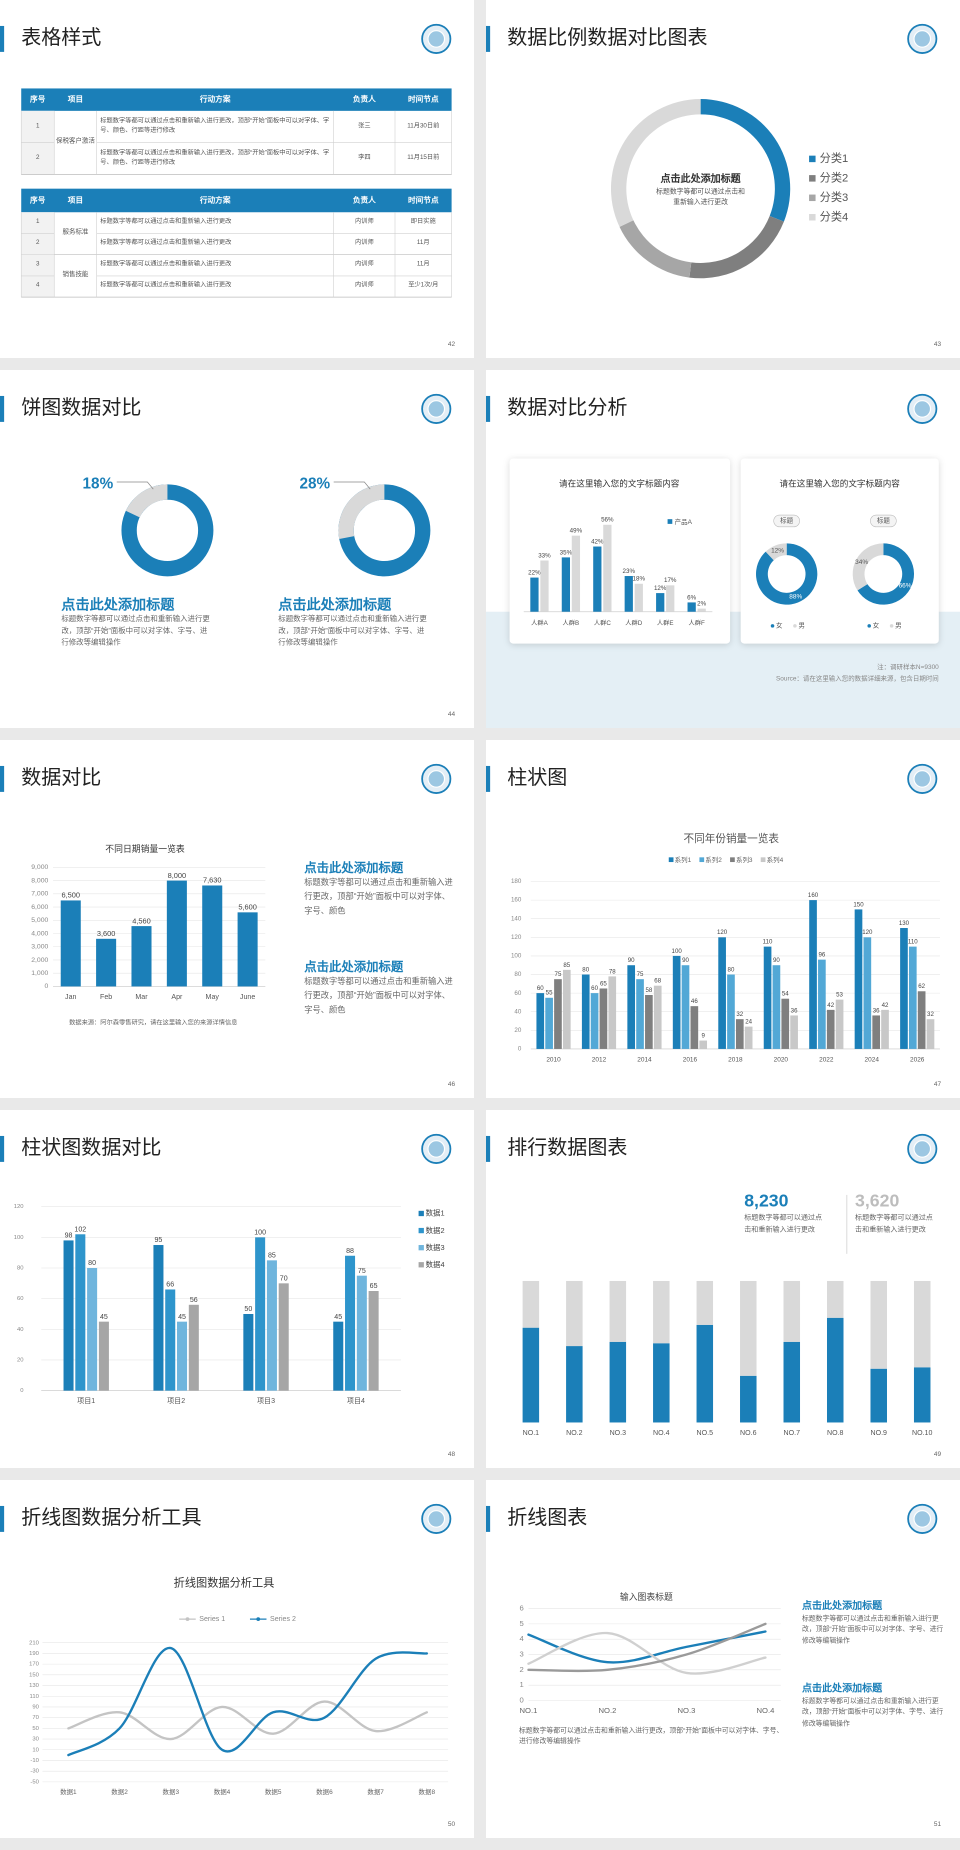  I want to click on slide-title: 排行数据图表, so click(567, 1147).